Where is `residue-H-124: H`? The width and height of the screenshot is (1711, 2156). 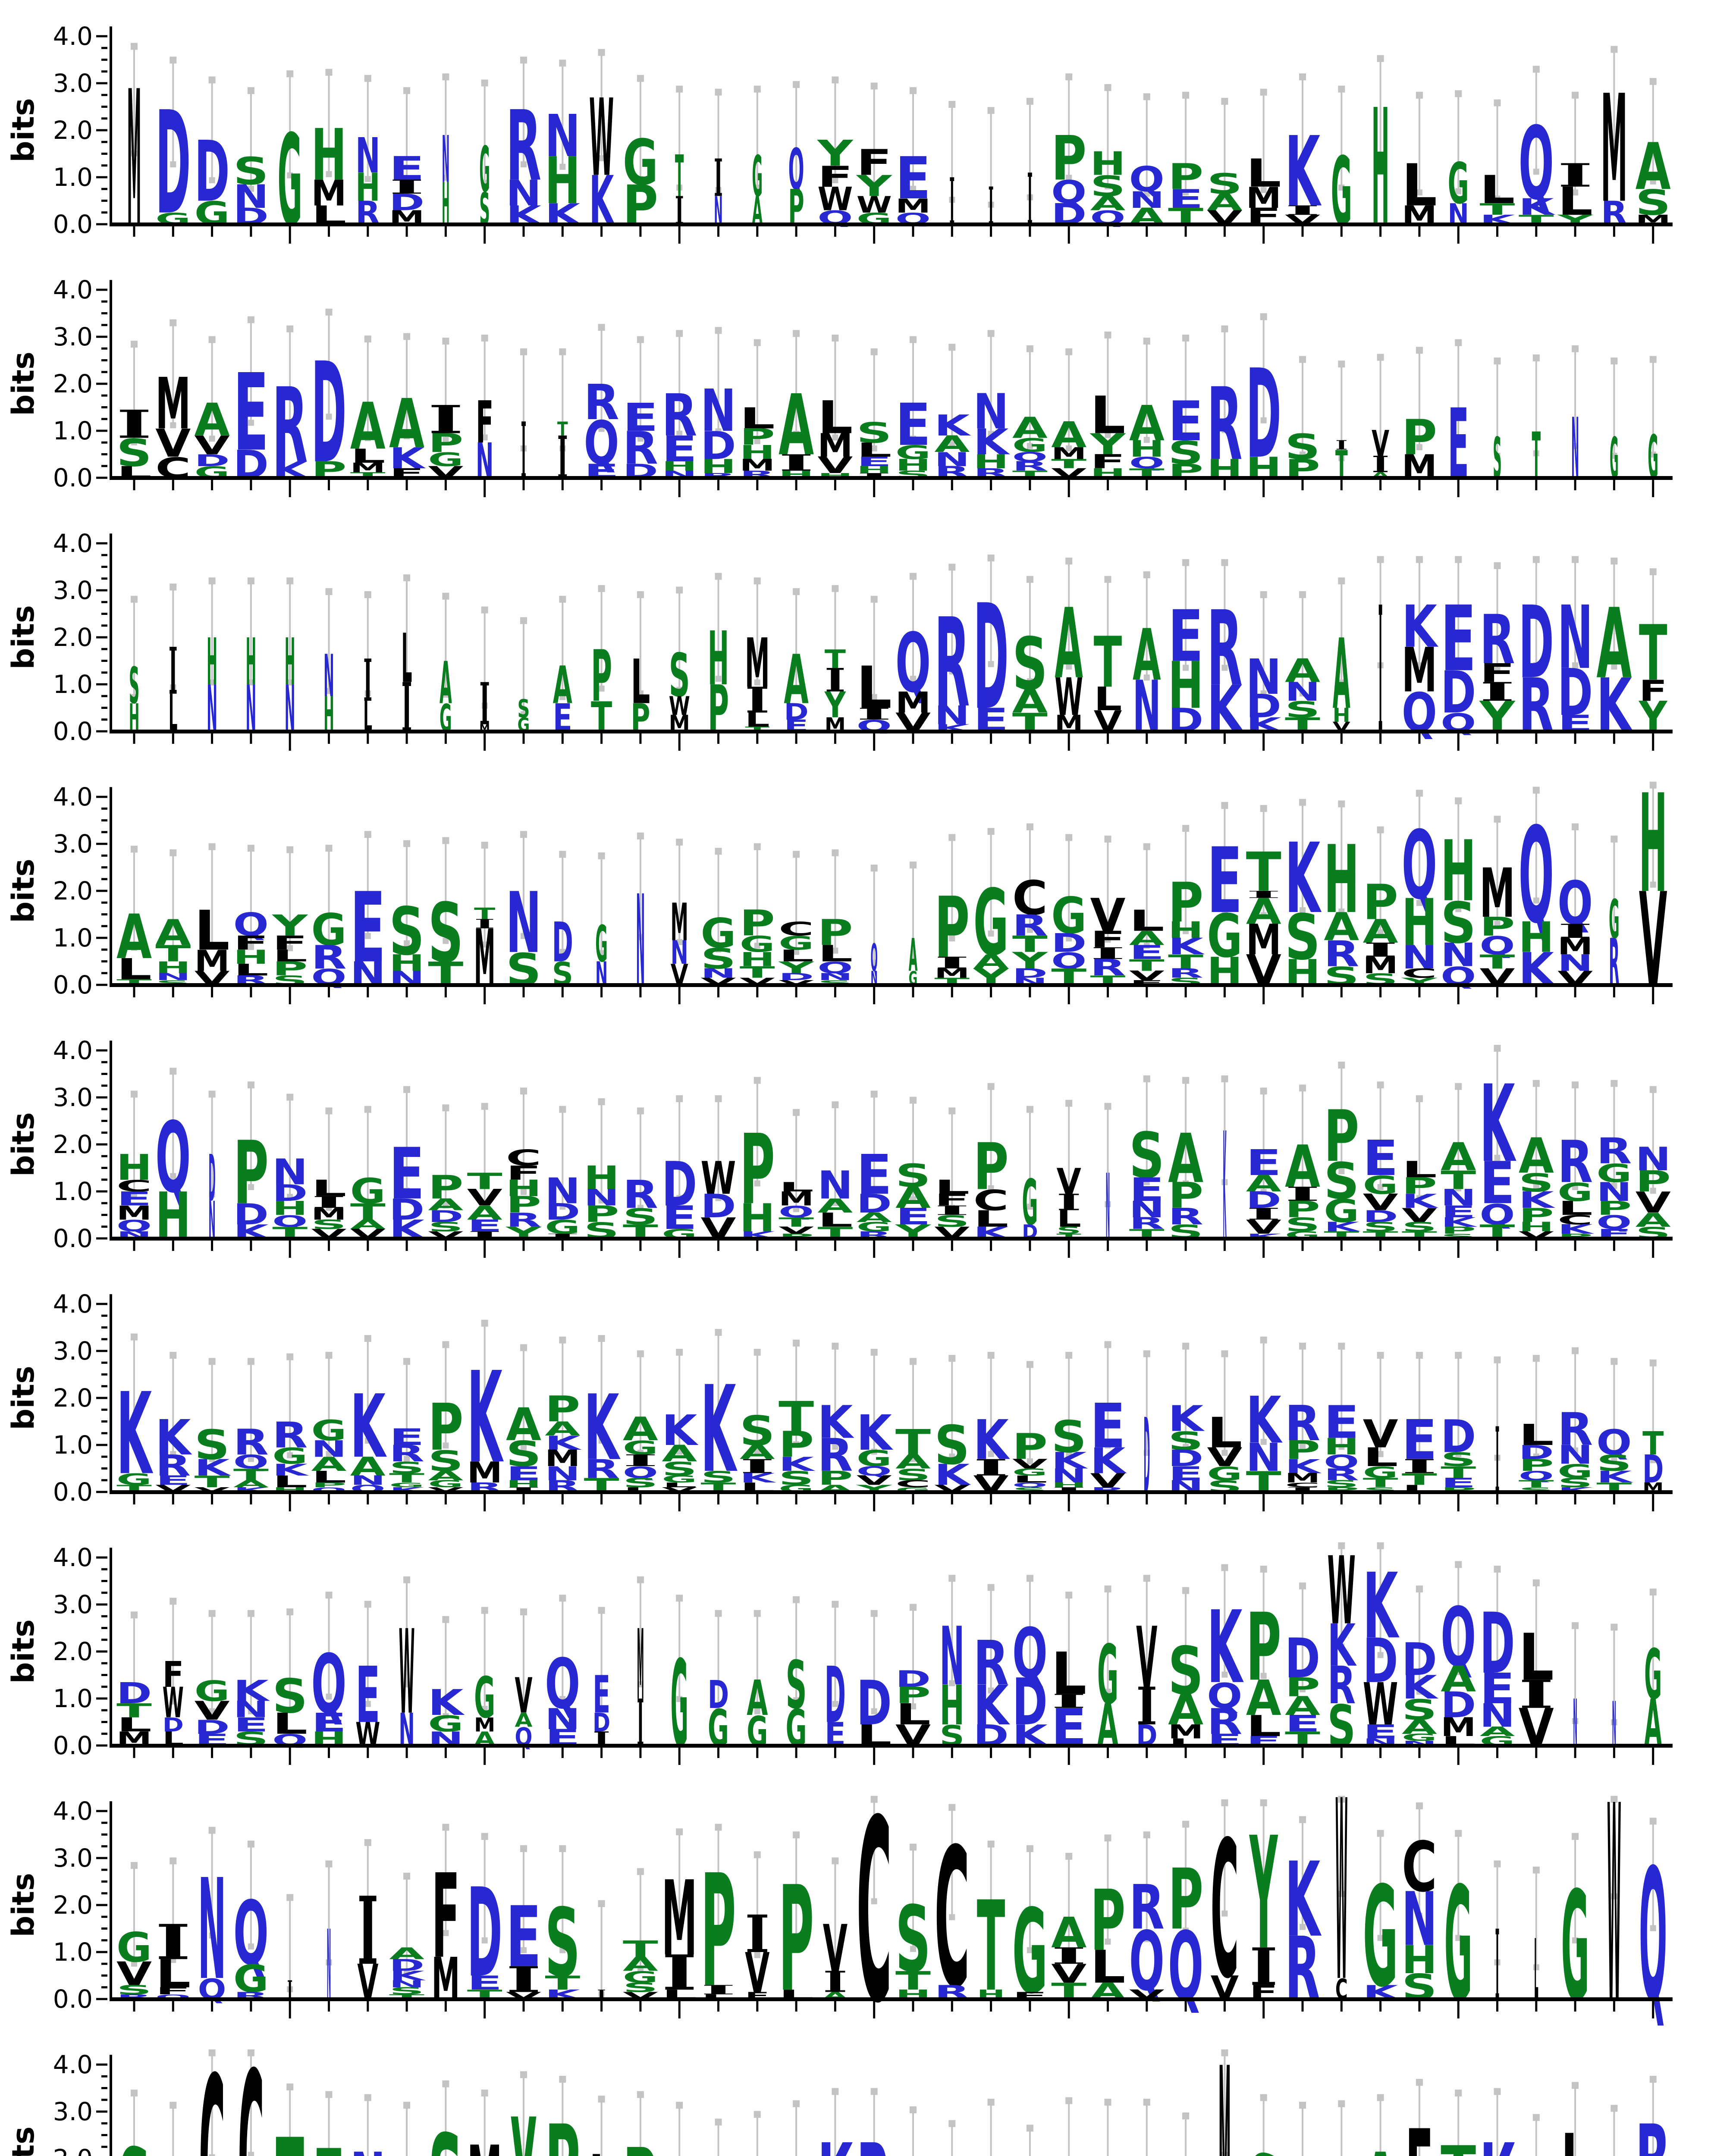
residue-H-124: H is located at coordinates (251, 957).